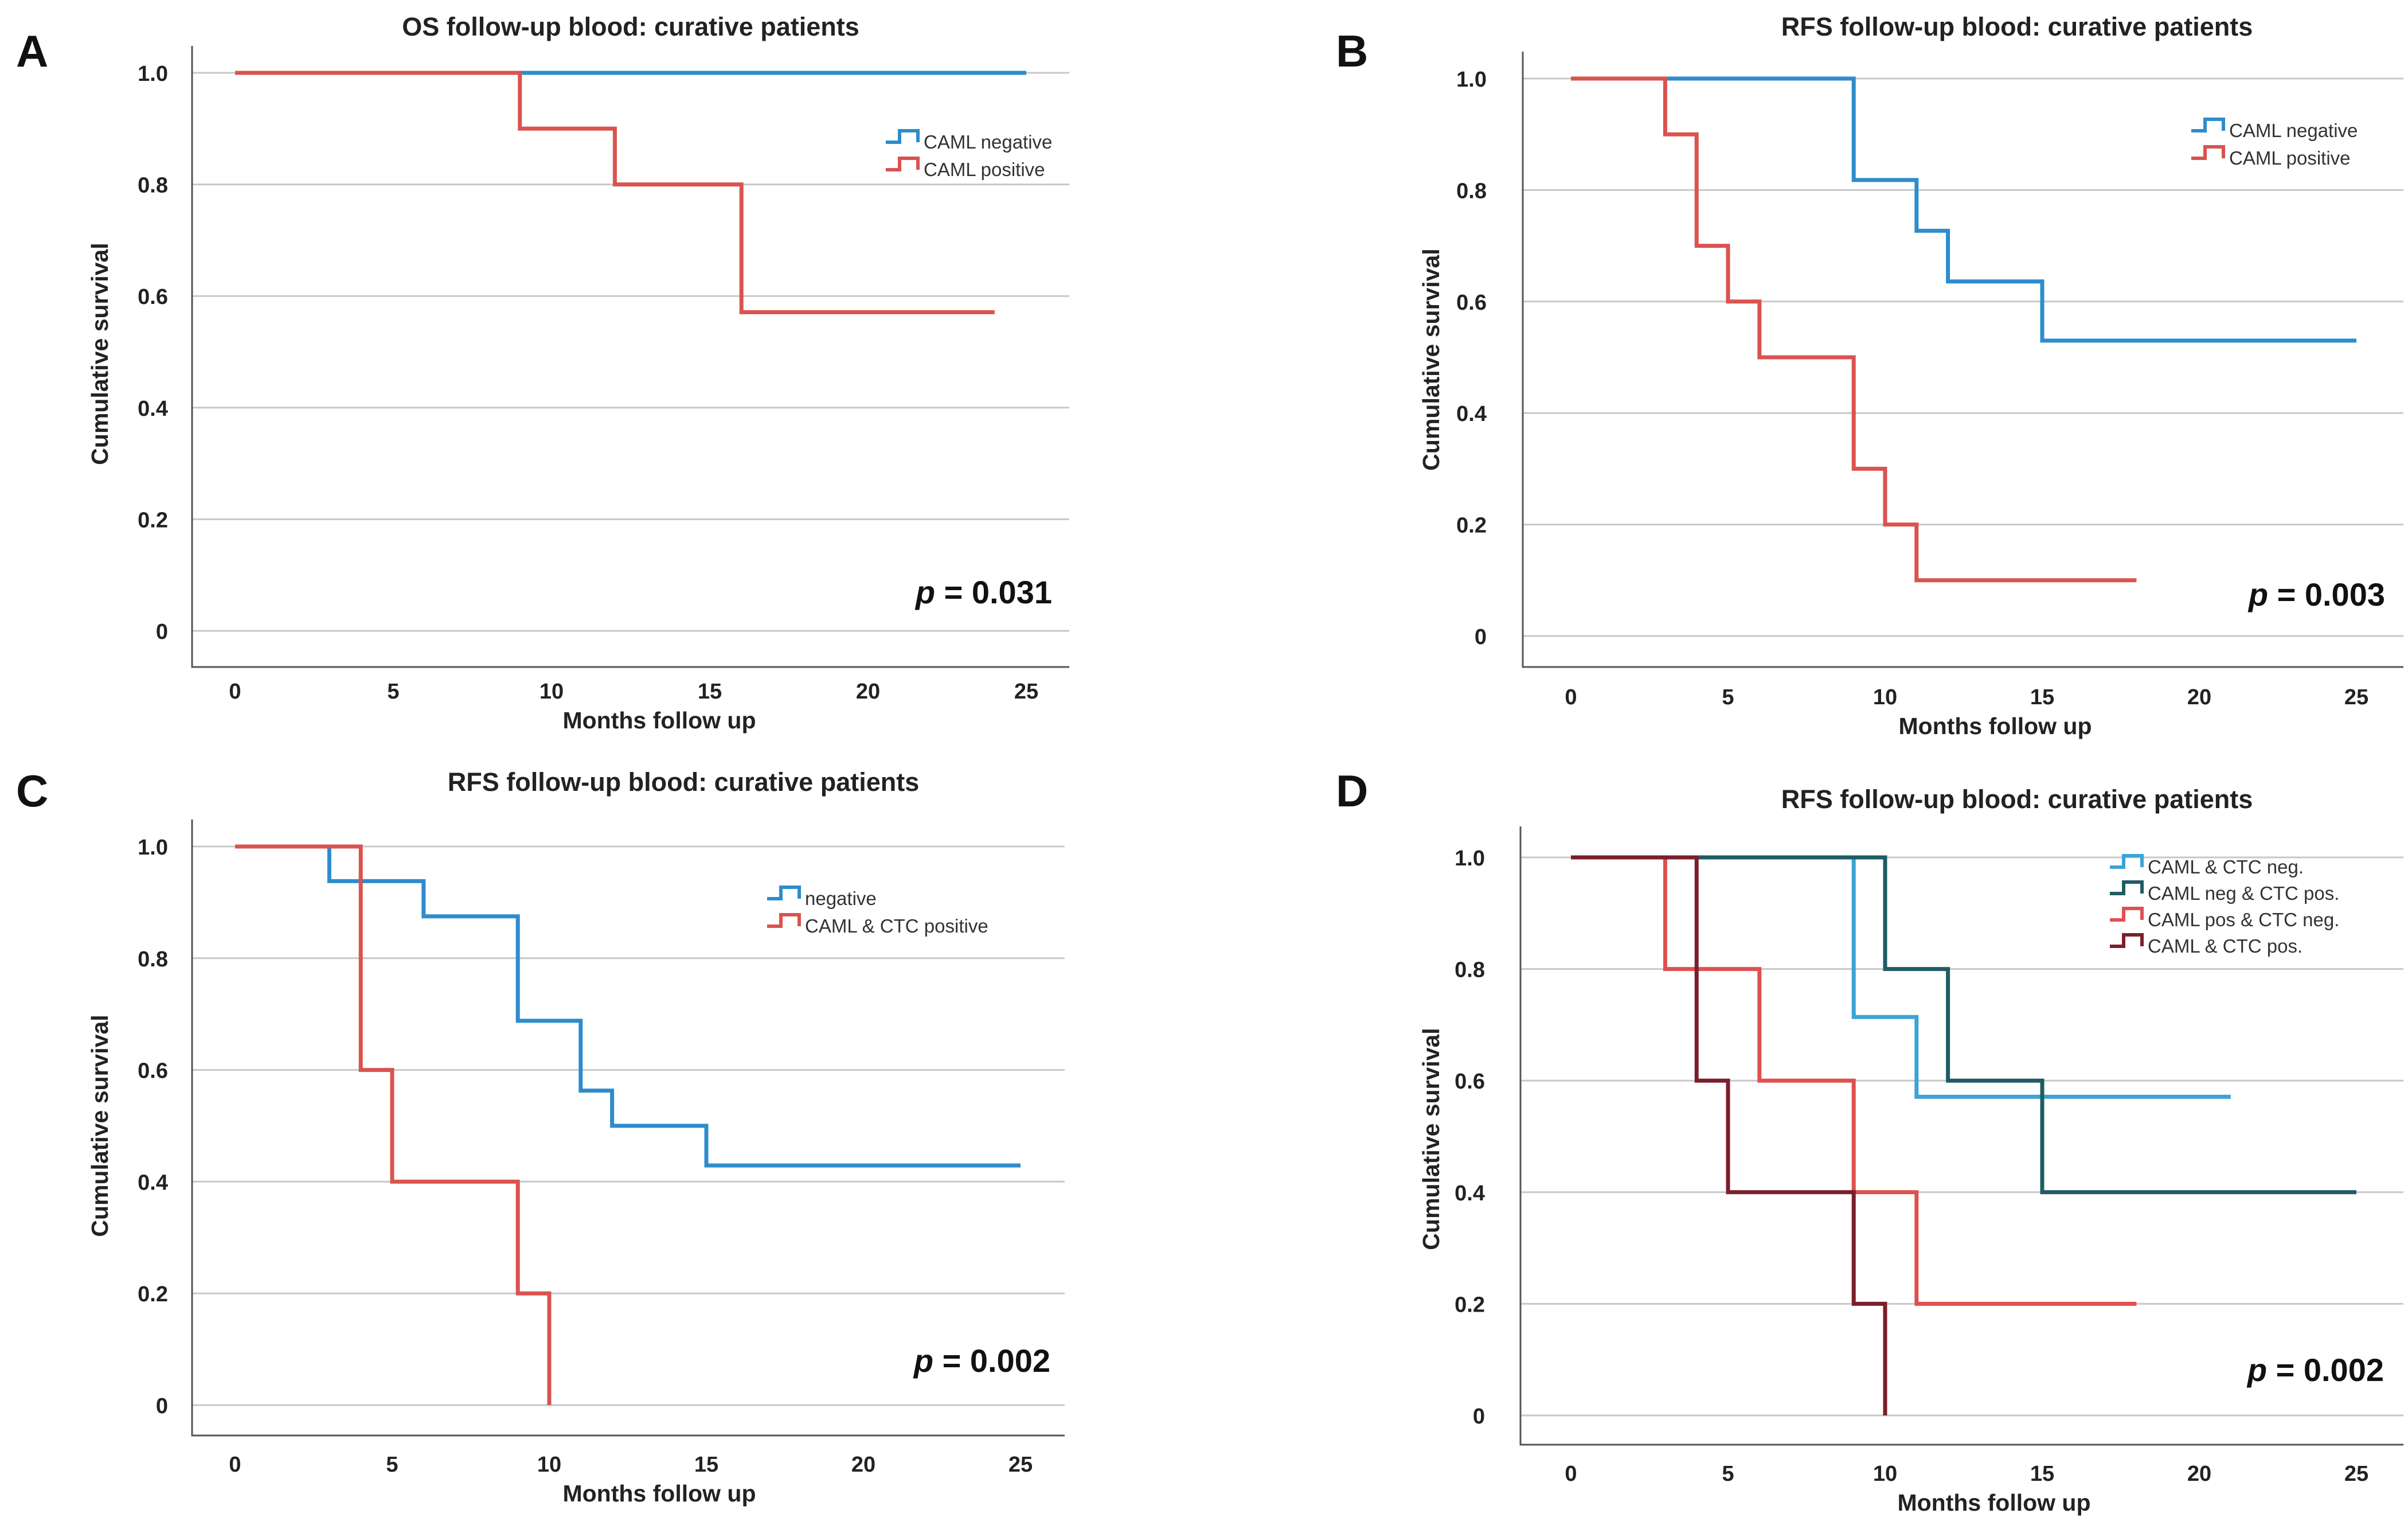  Describe the element at coordinates (2017, 27) in the screenshot. I see `chart-title-b: RFS follow-up blood: curative patients` at that location.